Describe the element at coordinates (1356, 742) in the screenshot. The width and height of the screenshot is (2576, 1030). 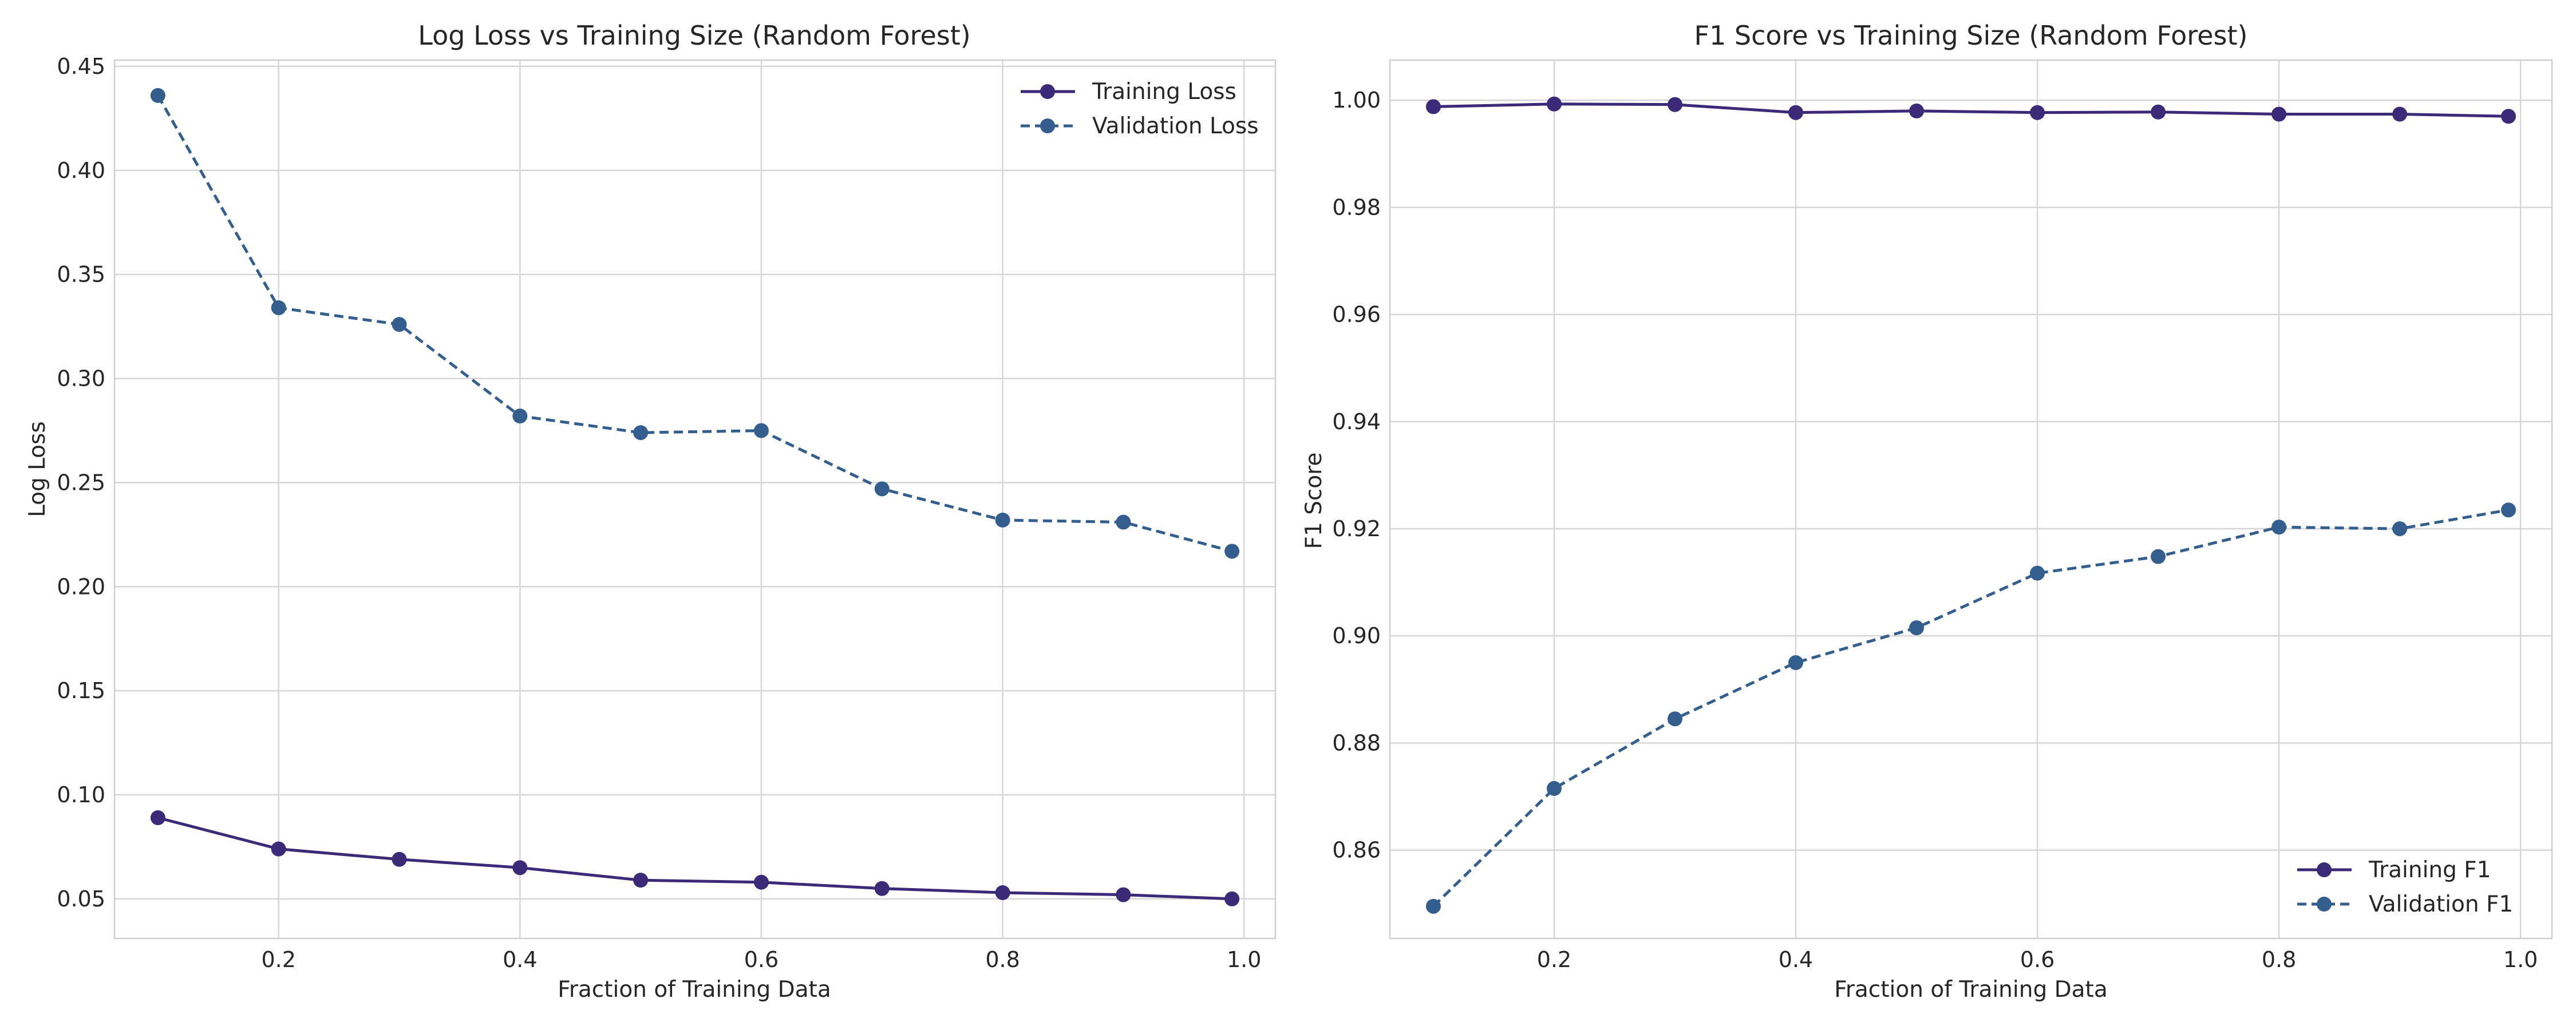
I see `y-tick-label: 0.88` at that location.